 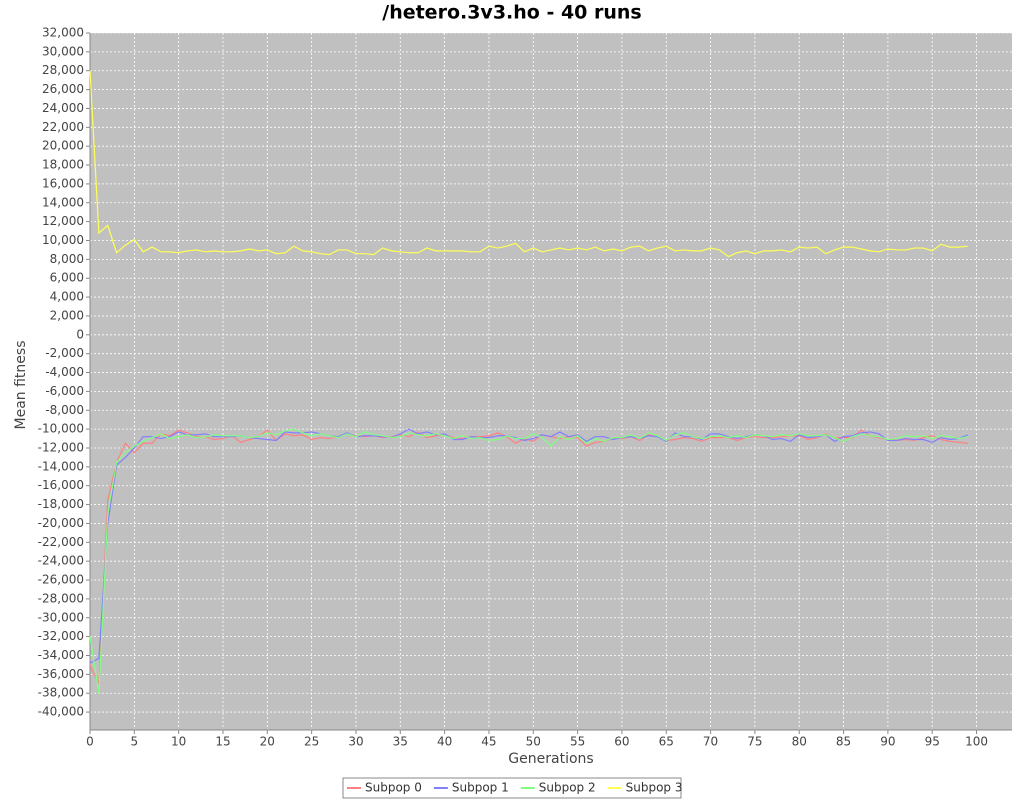 What do you see at coordinates (533, 742) in the screenshot?
I see `x-tick-label: 50` at bounding box center [533, 742].